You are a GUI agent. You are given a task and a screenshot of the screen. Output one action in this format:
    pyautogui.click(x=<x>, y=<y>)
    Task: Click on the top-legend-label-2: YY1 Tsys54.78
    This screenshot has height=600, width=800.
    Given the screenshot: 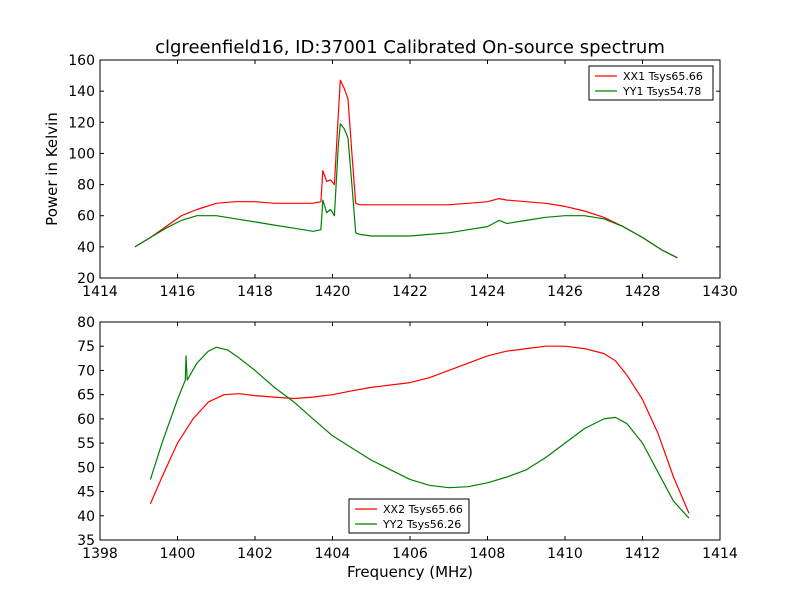 What is the action you would take?
    pyautogui.click(x=661, y=91)
    